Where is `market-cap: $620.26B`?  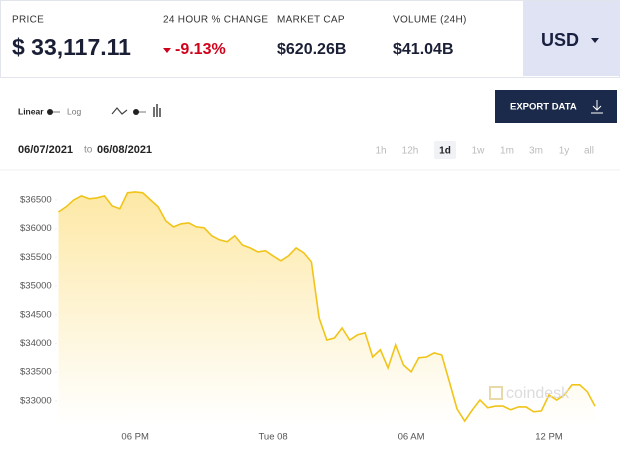
market-cap: $620.26B is located at coordinates (311, 49).